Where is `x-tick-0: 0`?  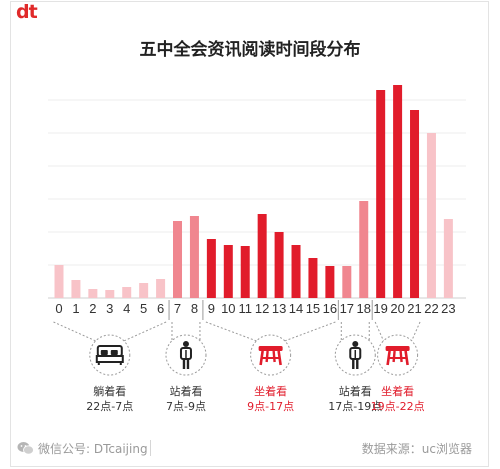
x-tick-0: 0 is located at coordinates (58, 308).